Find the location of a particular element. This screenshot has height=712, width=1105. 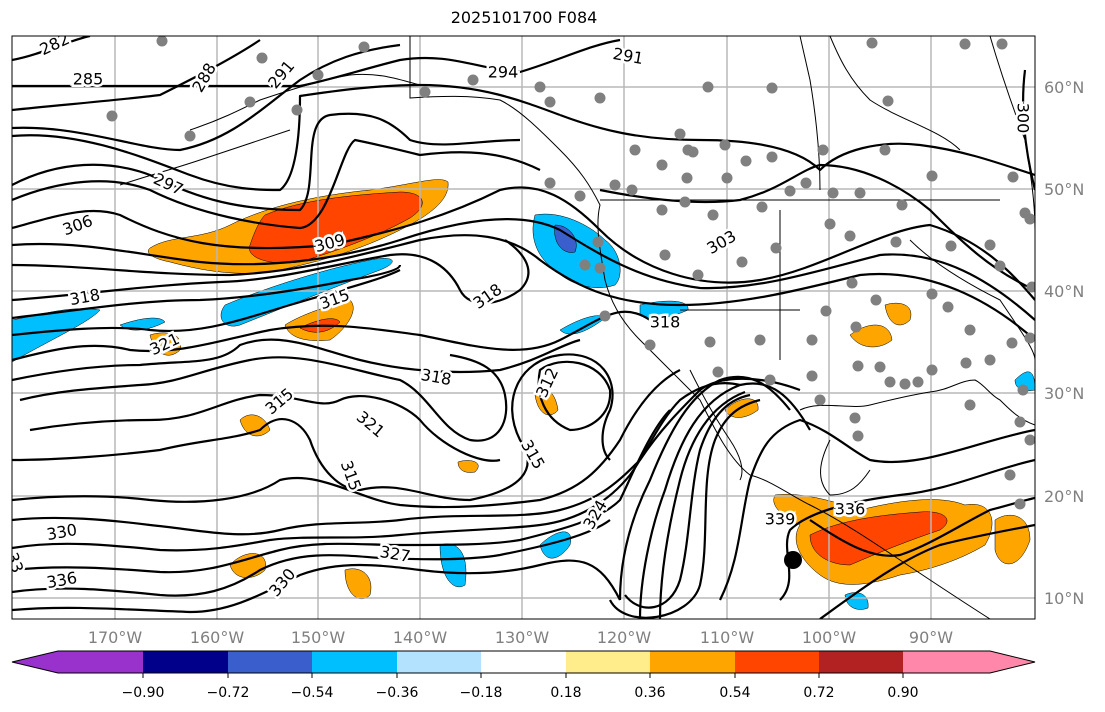

colorbar-tick-label: 0.54 is located at coordinates (734, 693).